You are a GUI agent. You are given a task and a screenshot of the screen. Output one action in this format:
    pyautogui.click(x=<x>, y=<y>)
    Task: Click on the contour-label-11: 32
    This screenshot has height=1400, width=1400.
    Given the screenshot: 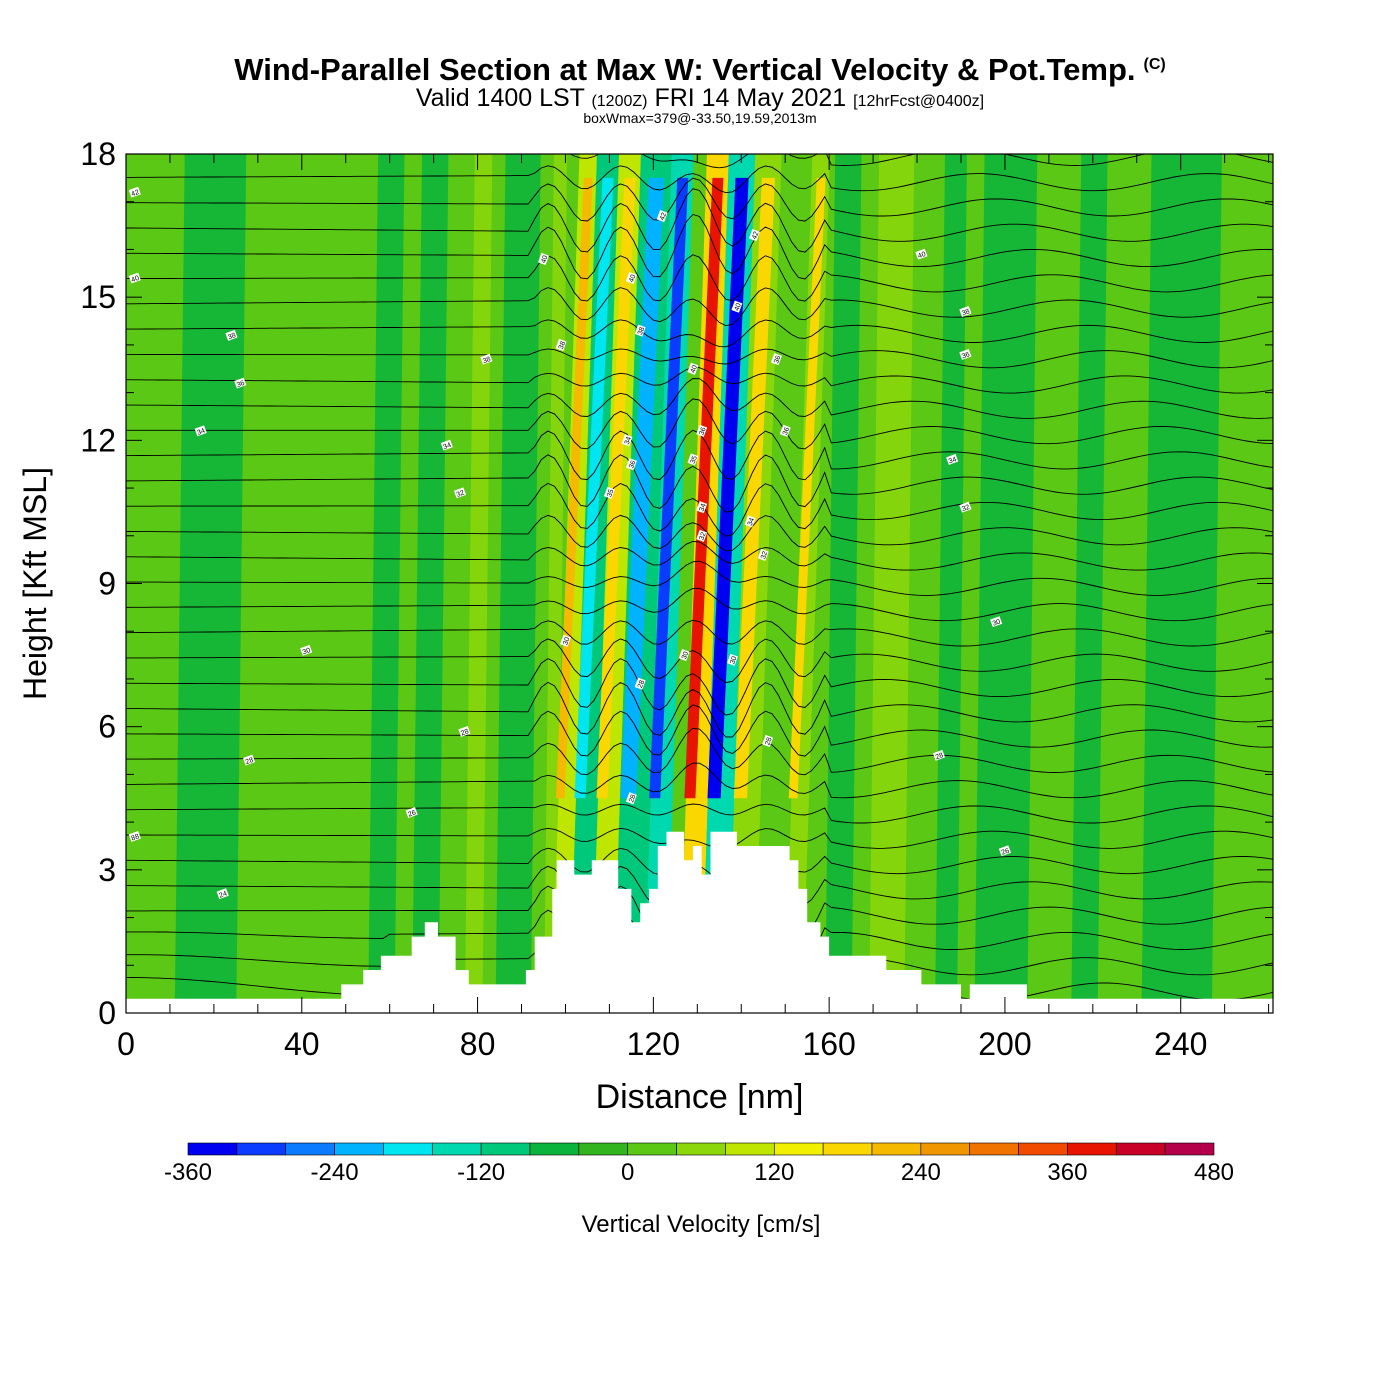 What is the action you would take?
    pyautogui.click(x=460, y=493)
    